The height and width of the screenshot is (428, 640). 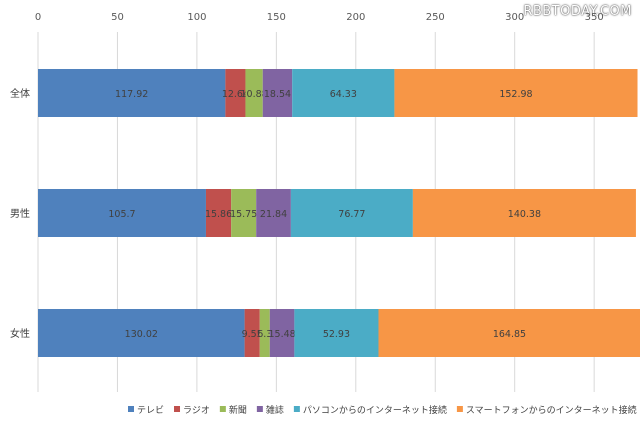 I want to click on data-label-0-0: 117.92, so click(x=131, y=94).